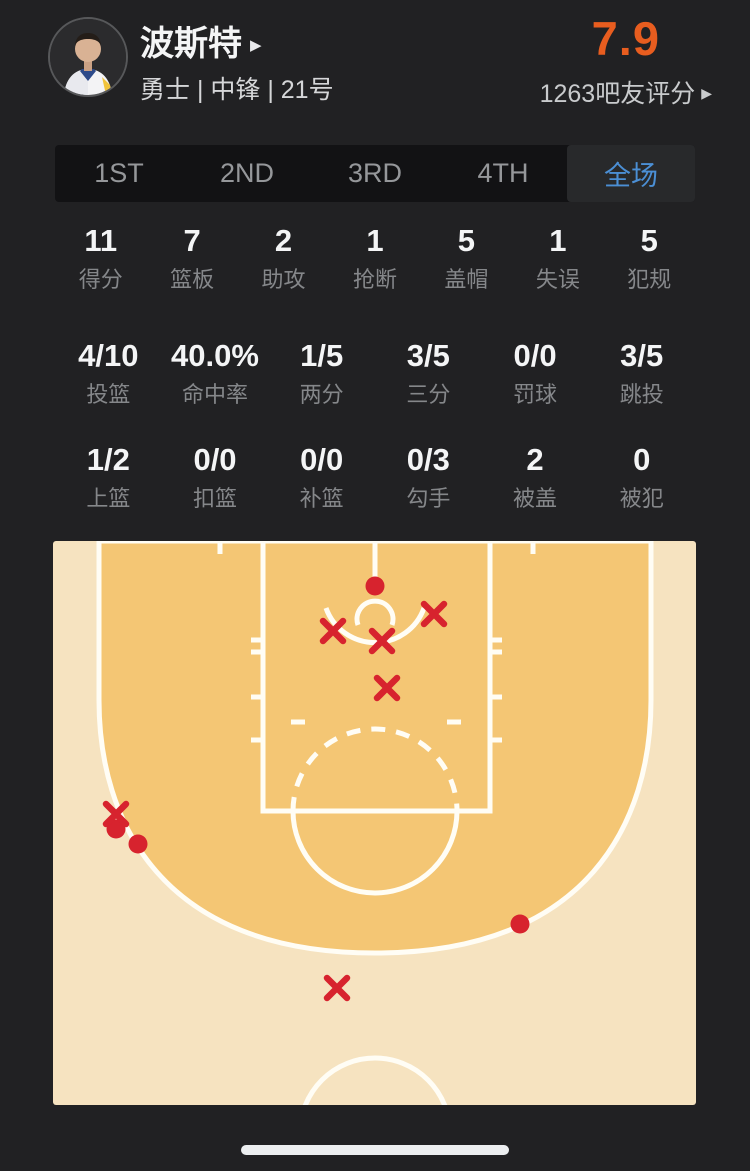 The width and height of the screenshot is (750, 1171). I want to click on free-throw-circle-dashed, so click(375, 769).